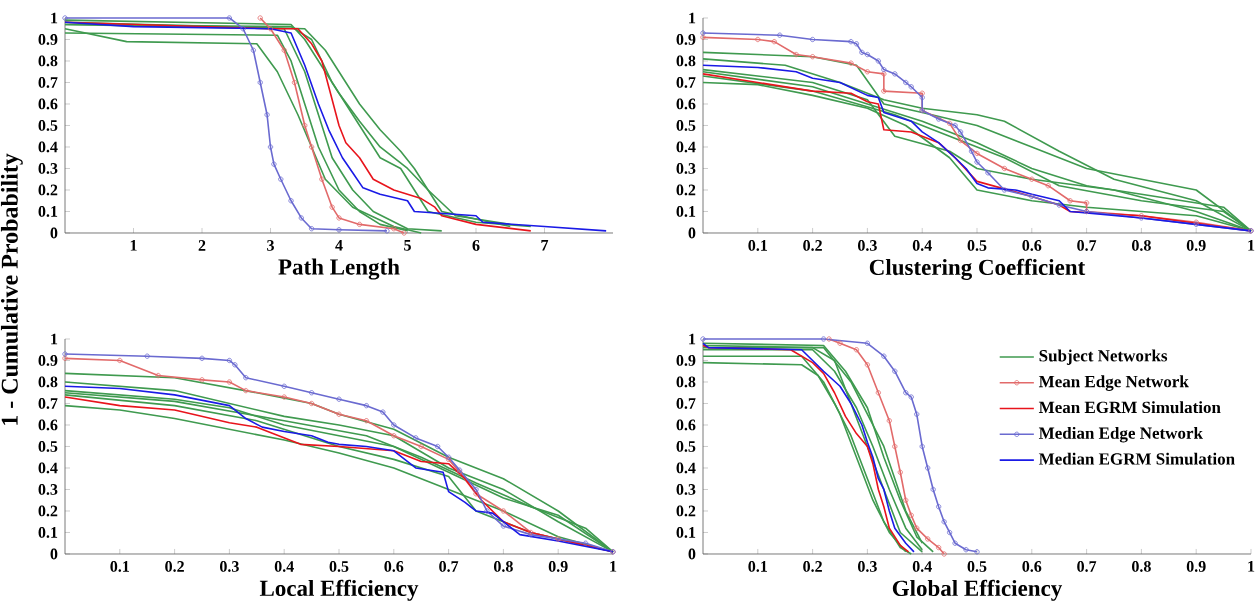  What do you see at coordinates (1120, 434) in the screenshot?
I see `legend-label: Median Edge Network` at bounding box center [1120, 434].